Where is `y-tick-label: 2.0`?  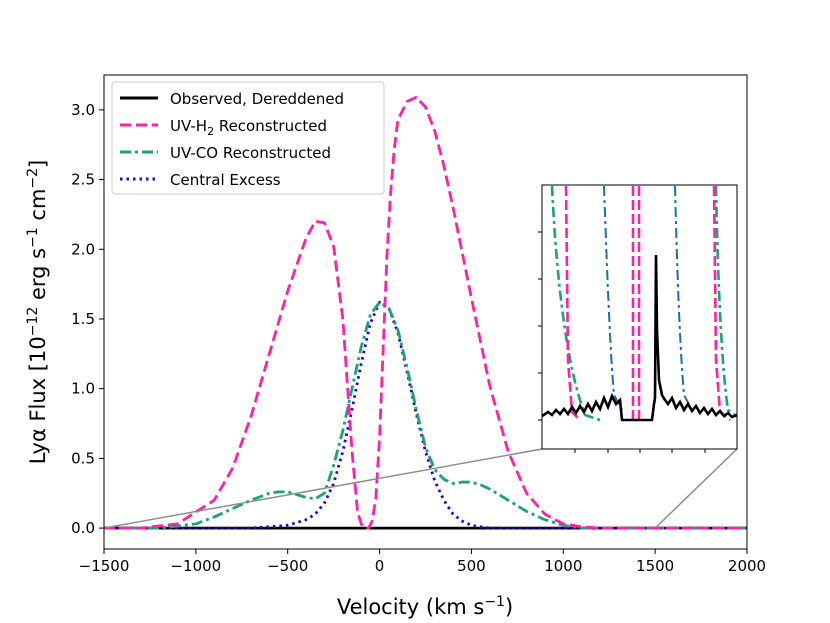
y-tick-label: 2.0 is located at coordinates (83, 249).